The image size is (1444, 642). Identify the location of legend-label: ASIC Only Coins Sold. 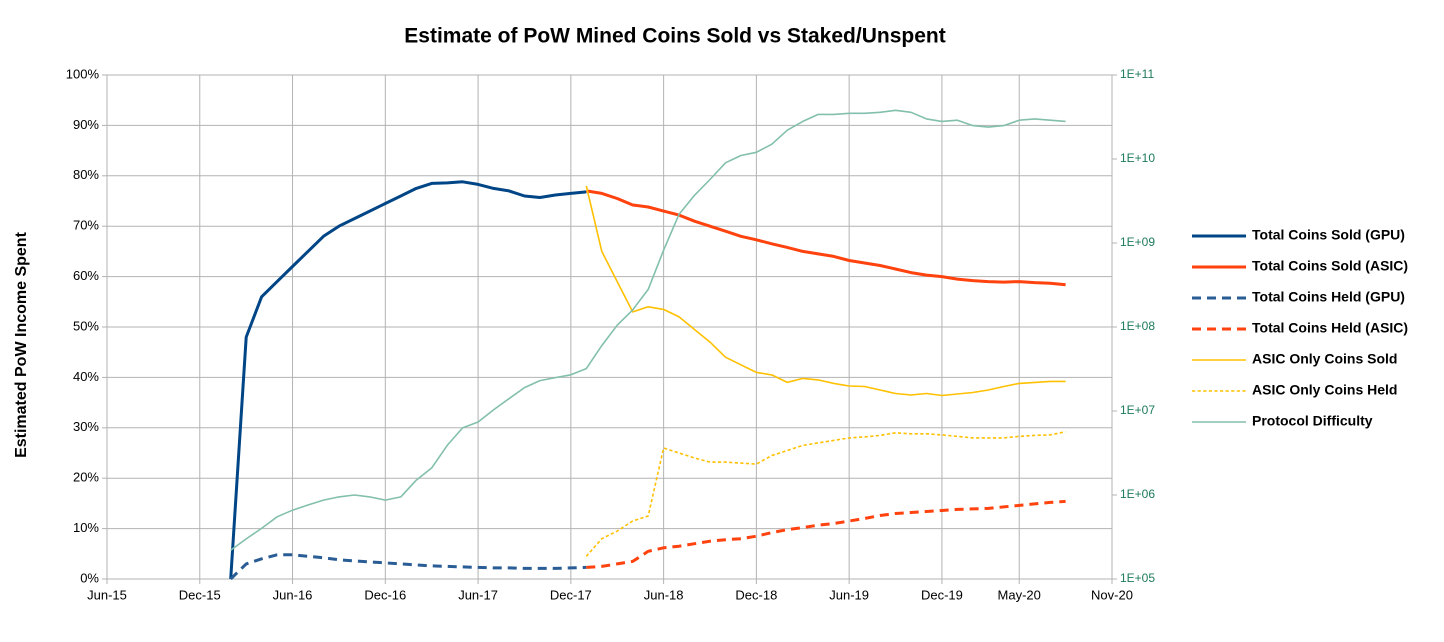
(1324, 359).